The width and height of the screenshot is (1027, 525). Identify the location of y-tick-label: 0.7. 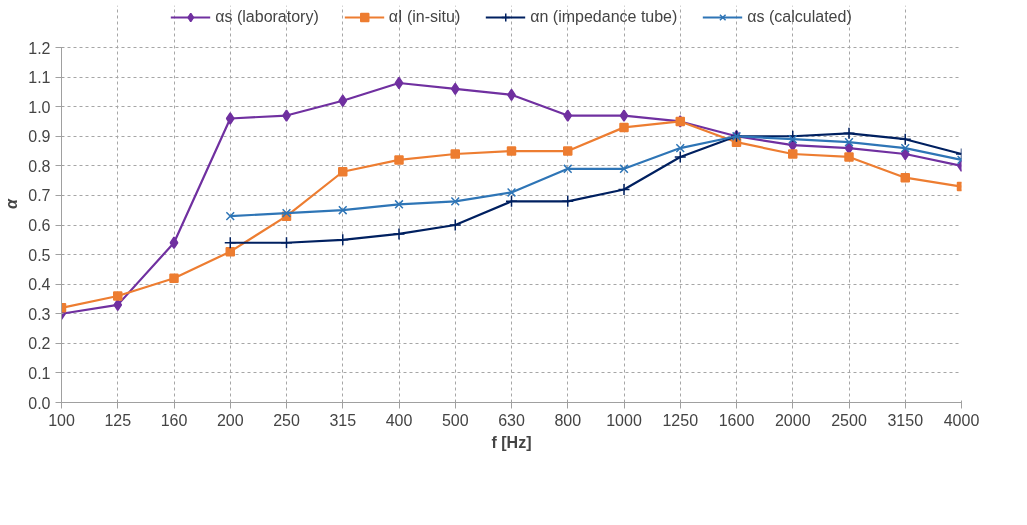
(39, 196).